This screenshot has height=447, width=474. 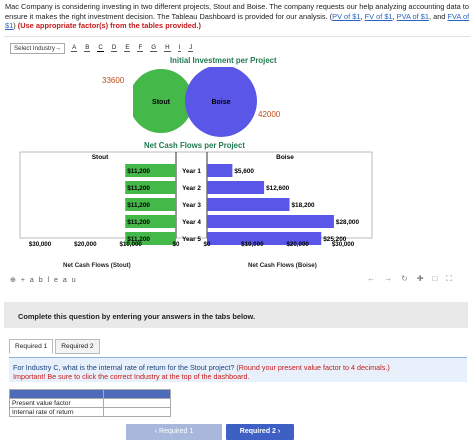 I want to click on tableau-logo: ⊕ + a b l e a u, so click(x=44, y=280).